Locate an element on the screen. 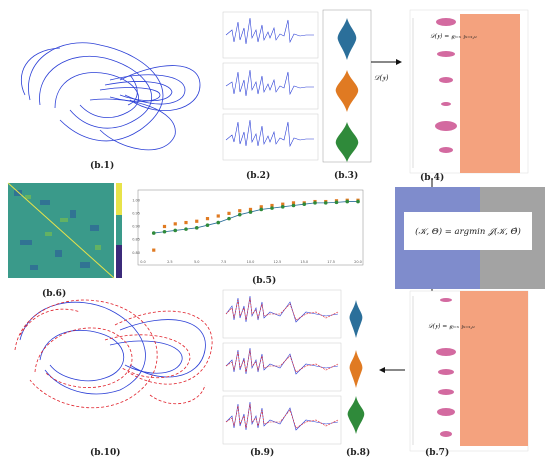  x-tick-label: 5.0 is located at coordinates (197, 262).